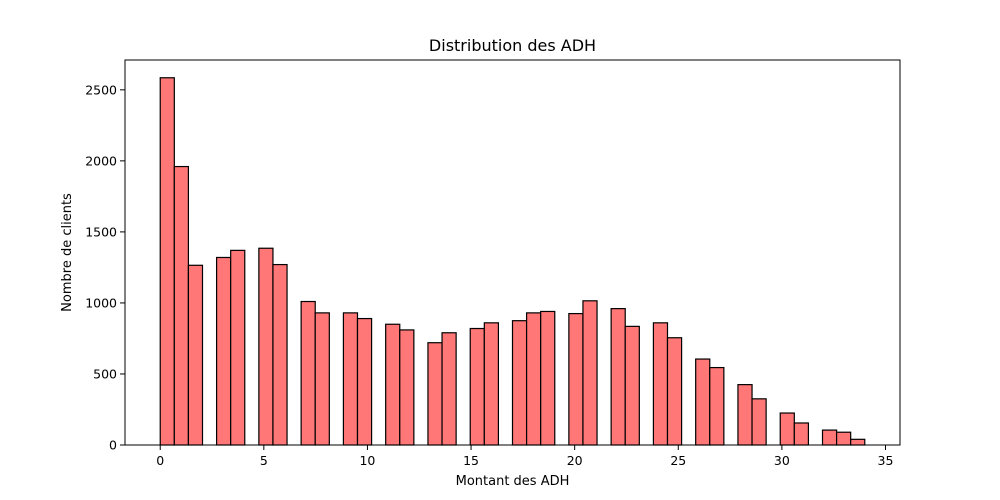 This screenshot has width=1000, height=500. Describe the element at coordinates (886, 460) in the screenshot. I see `x-tick-label: 35` at that location.